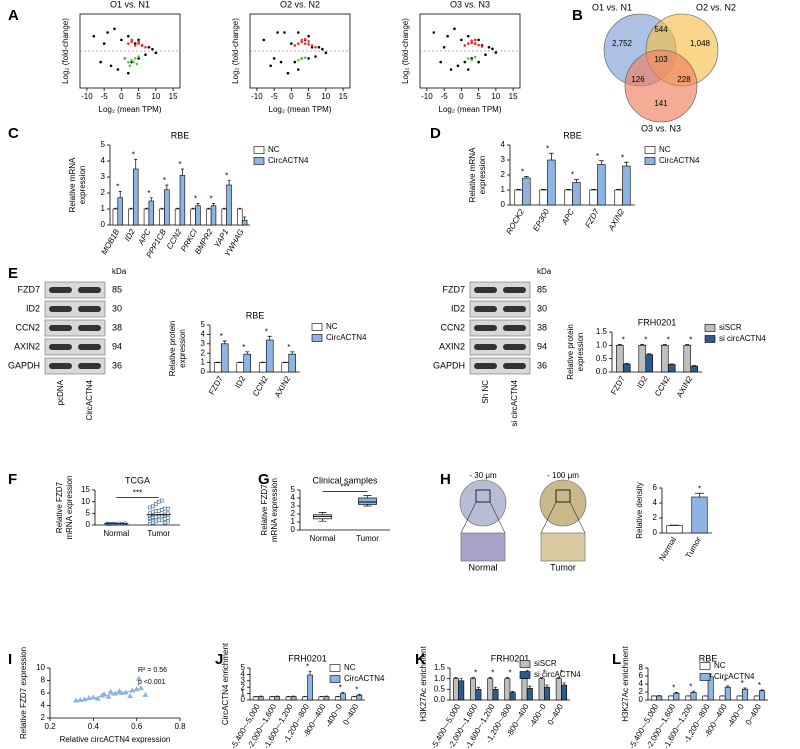 The height and width of the screenshot is (749, 800). What do you see at coordinates (117, 346) in the screenshot?
I see `kda-value: 94` at bounding box center [117, 346].